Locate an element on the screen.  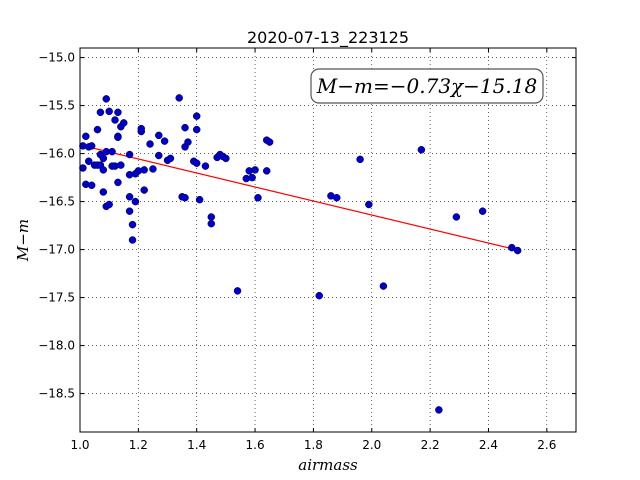
fit-line is located at coordinates (295, 197).